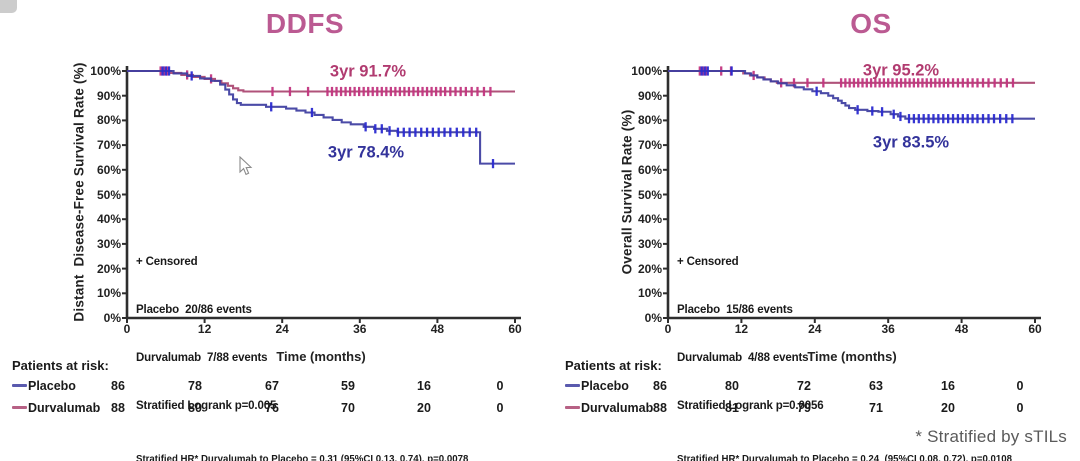 The height and width of the screenshot is (461, 1080). Describe the element at coordinates (743, 358) in the screenshot. I see `durvalumab-events: Durvalumab 4/88 events` at that location.